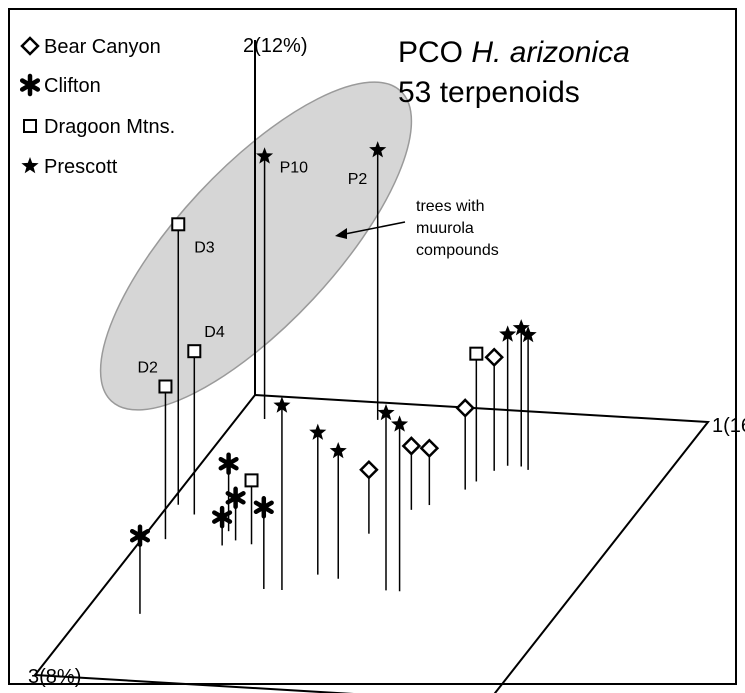 Image resolution: width=745 pixels, height=693 pixels. I want to click on title-prefix: PCO, so click(430, 52).